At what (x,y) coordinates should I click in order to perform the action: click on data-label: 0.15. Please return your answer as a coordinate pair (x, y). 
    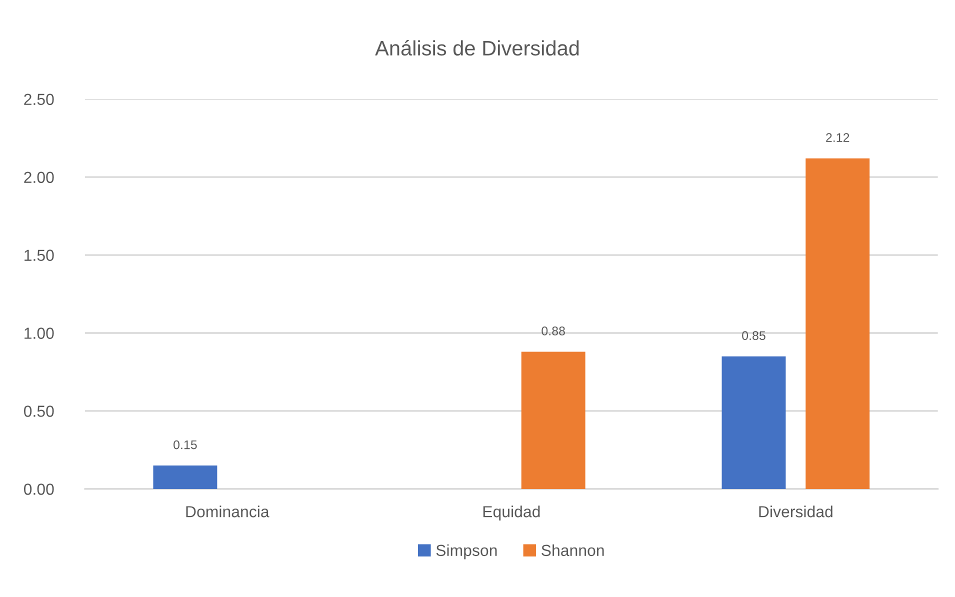
    Looking at the image, I should click on (185, 445).